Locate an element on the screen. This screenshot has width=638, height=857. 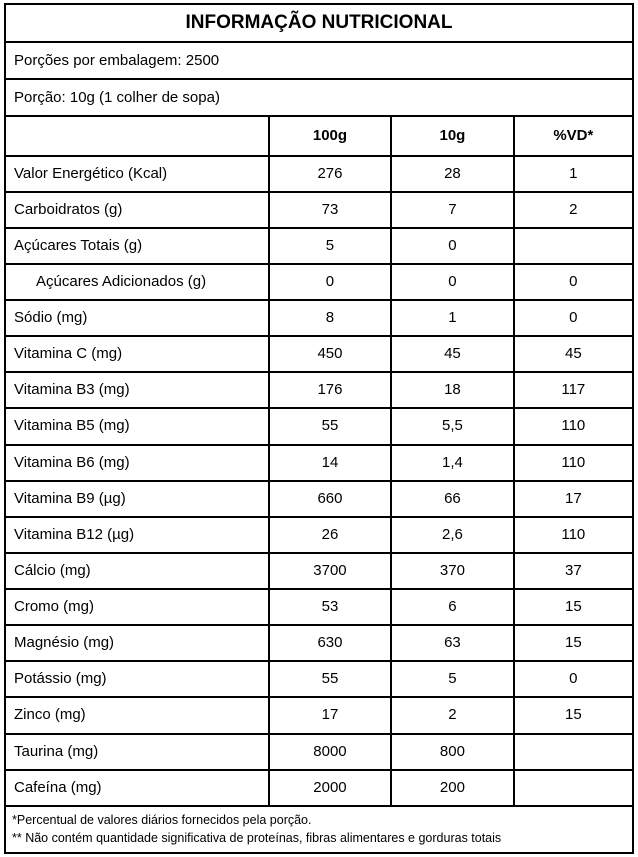
nutrient-label: Potássio (mg) is located at coordinates (137, 679).